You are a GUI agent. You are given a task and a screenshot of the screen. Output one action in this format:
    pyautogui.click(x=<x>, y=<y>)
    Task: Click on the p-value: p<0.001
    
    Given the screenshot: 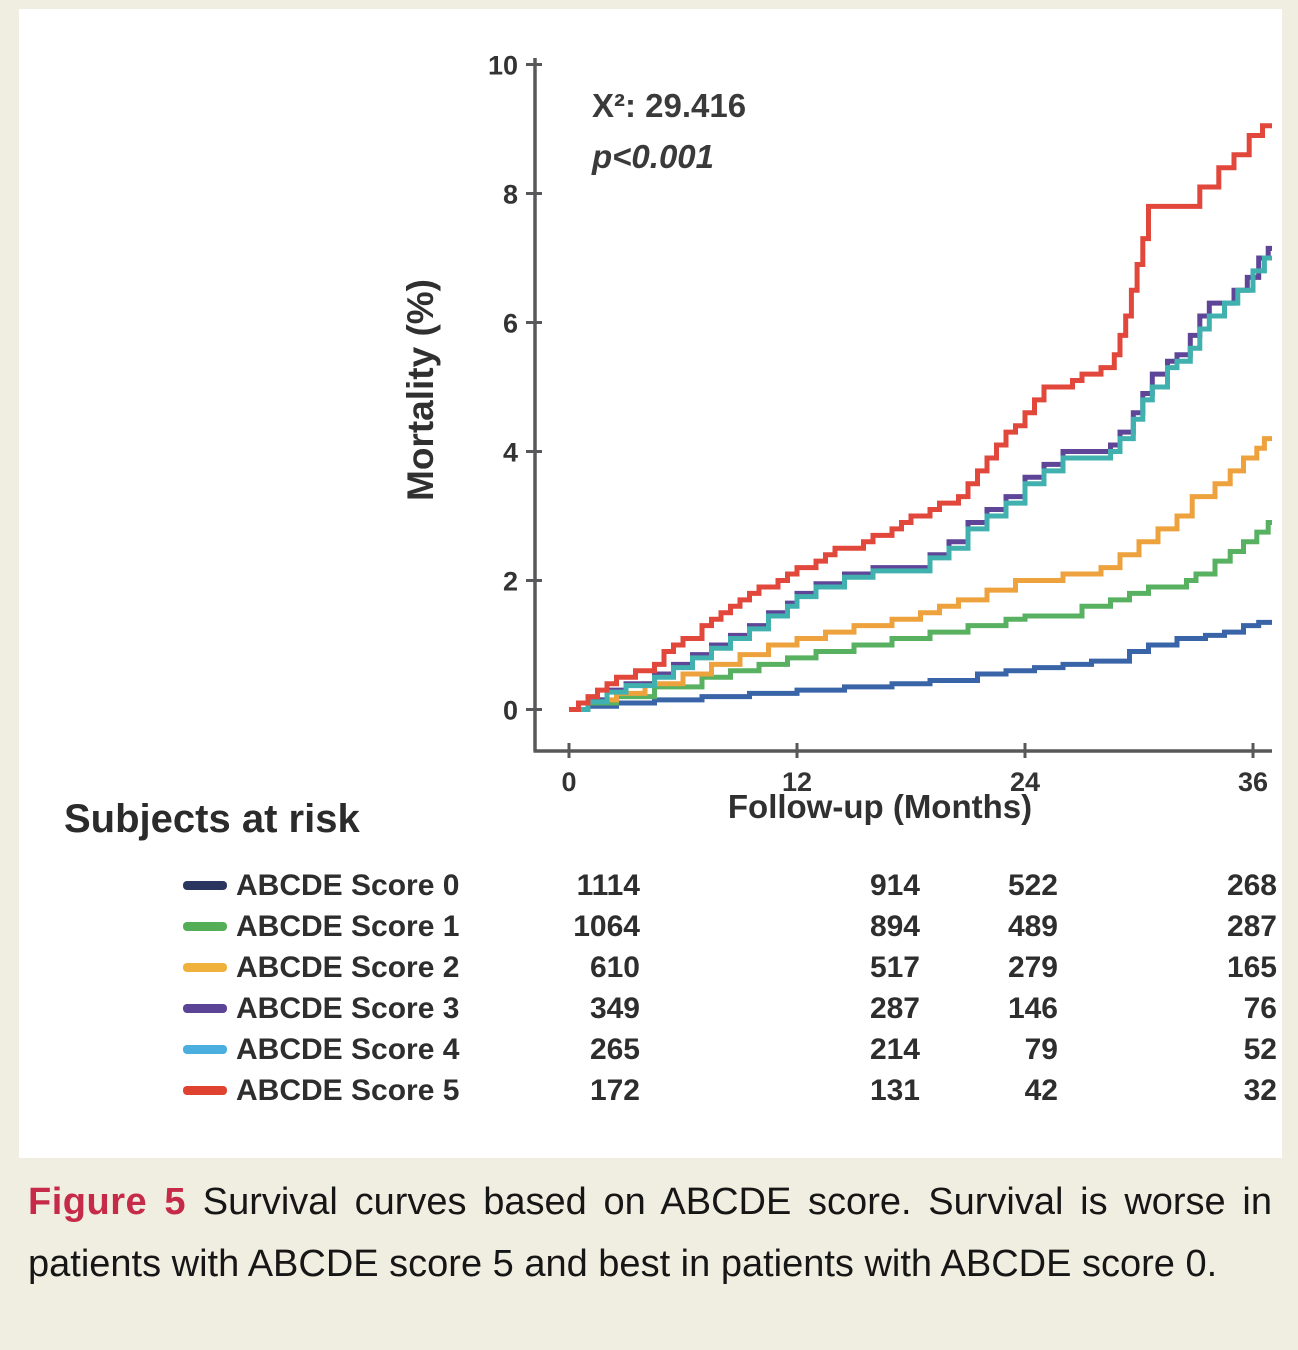 What is the action you would take?
    pyautogui.click(x=653, y=157)
    